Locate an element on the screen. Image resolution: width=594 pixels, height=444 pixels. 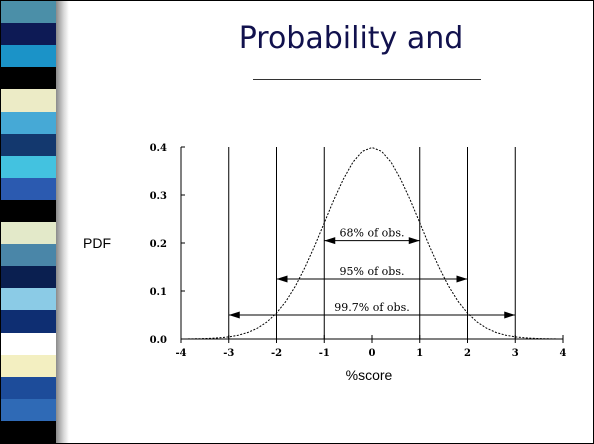
y-tick-label: 0.2 is located at coordinates (158, 244).